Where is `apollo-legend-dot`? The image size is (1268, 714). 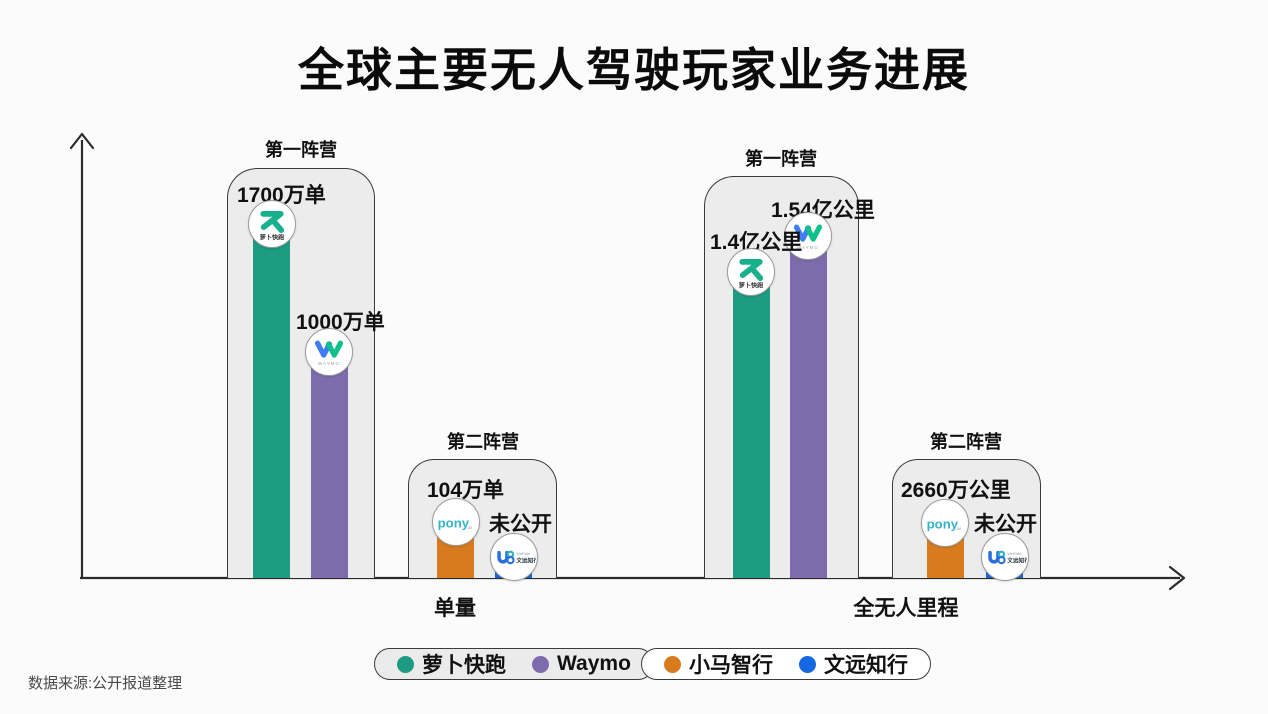
apollo-legend-dot is located at coordinates (405, 664).